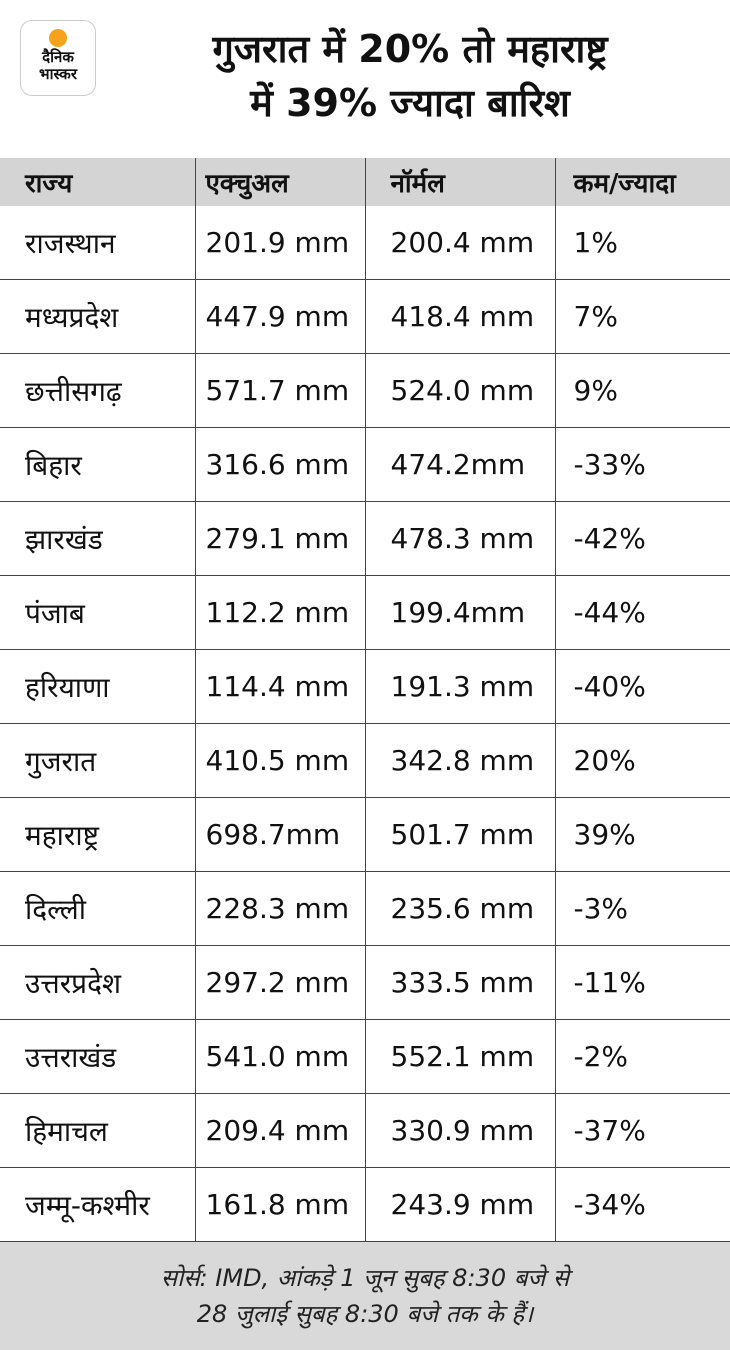  I want to click on source-line: 28 जुलाई सुबह 8:30 बजे तक के हैं।, so click(365, 1314).